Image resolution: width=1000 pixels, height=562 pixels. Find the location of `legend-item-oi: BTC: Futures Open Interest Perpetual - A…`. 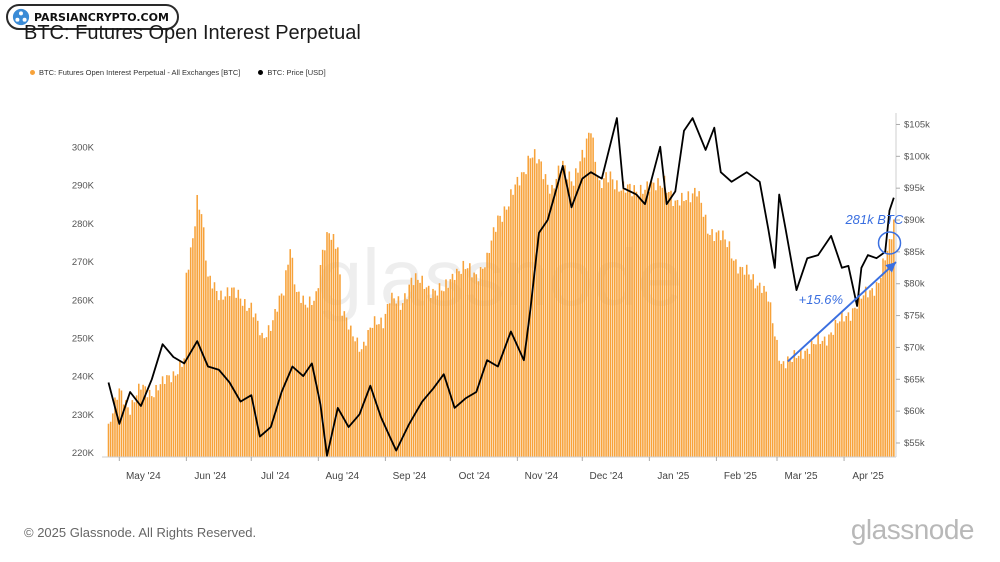

legend-item-oi: BTC: Futures Open Interest Perpetual - A… is located at coordinates (135, 72).